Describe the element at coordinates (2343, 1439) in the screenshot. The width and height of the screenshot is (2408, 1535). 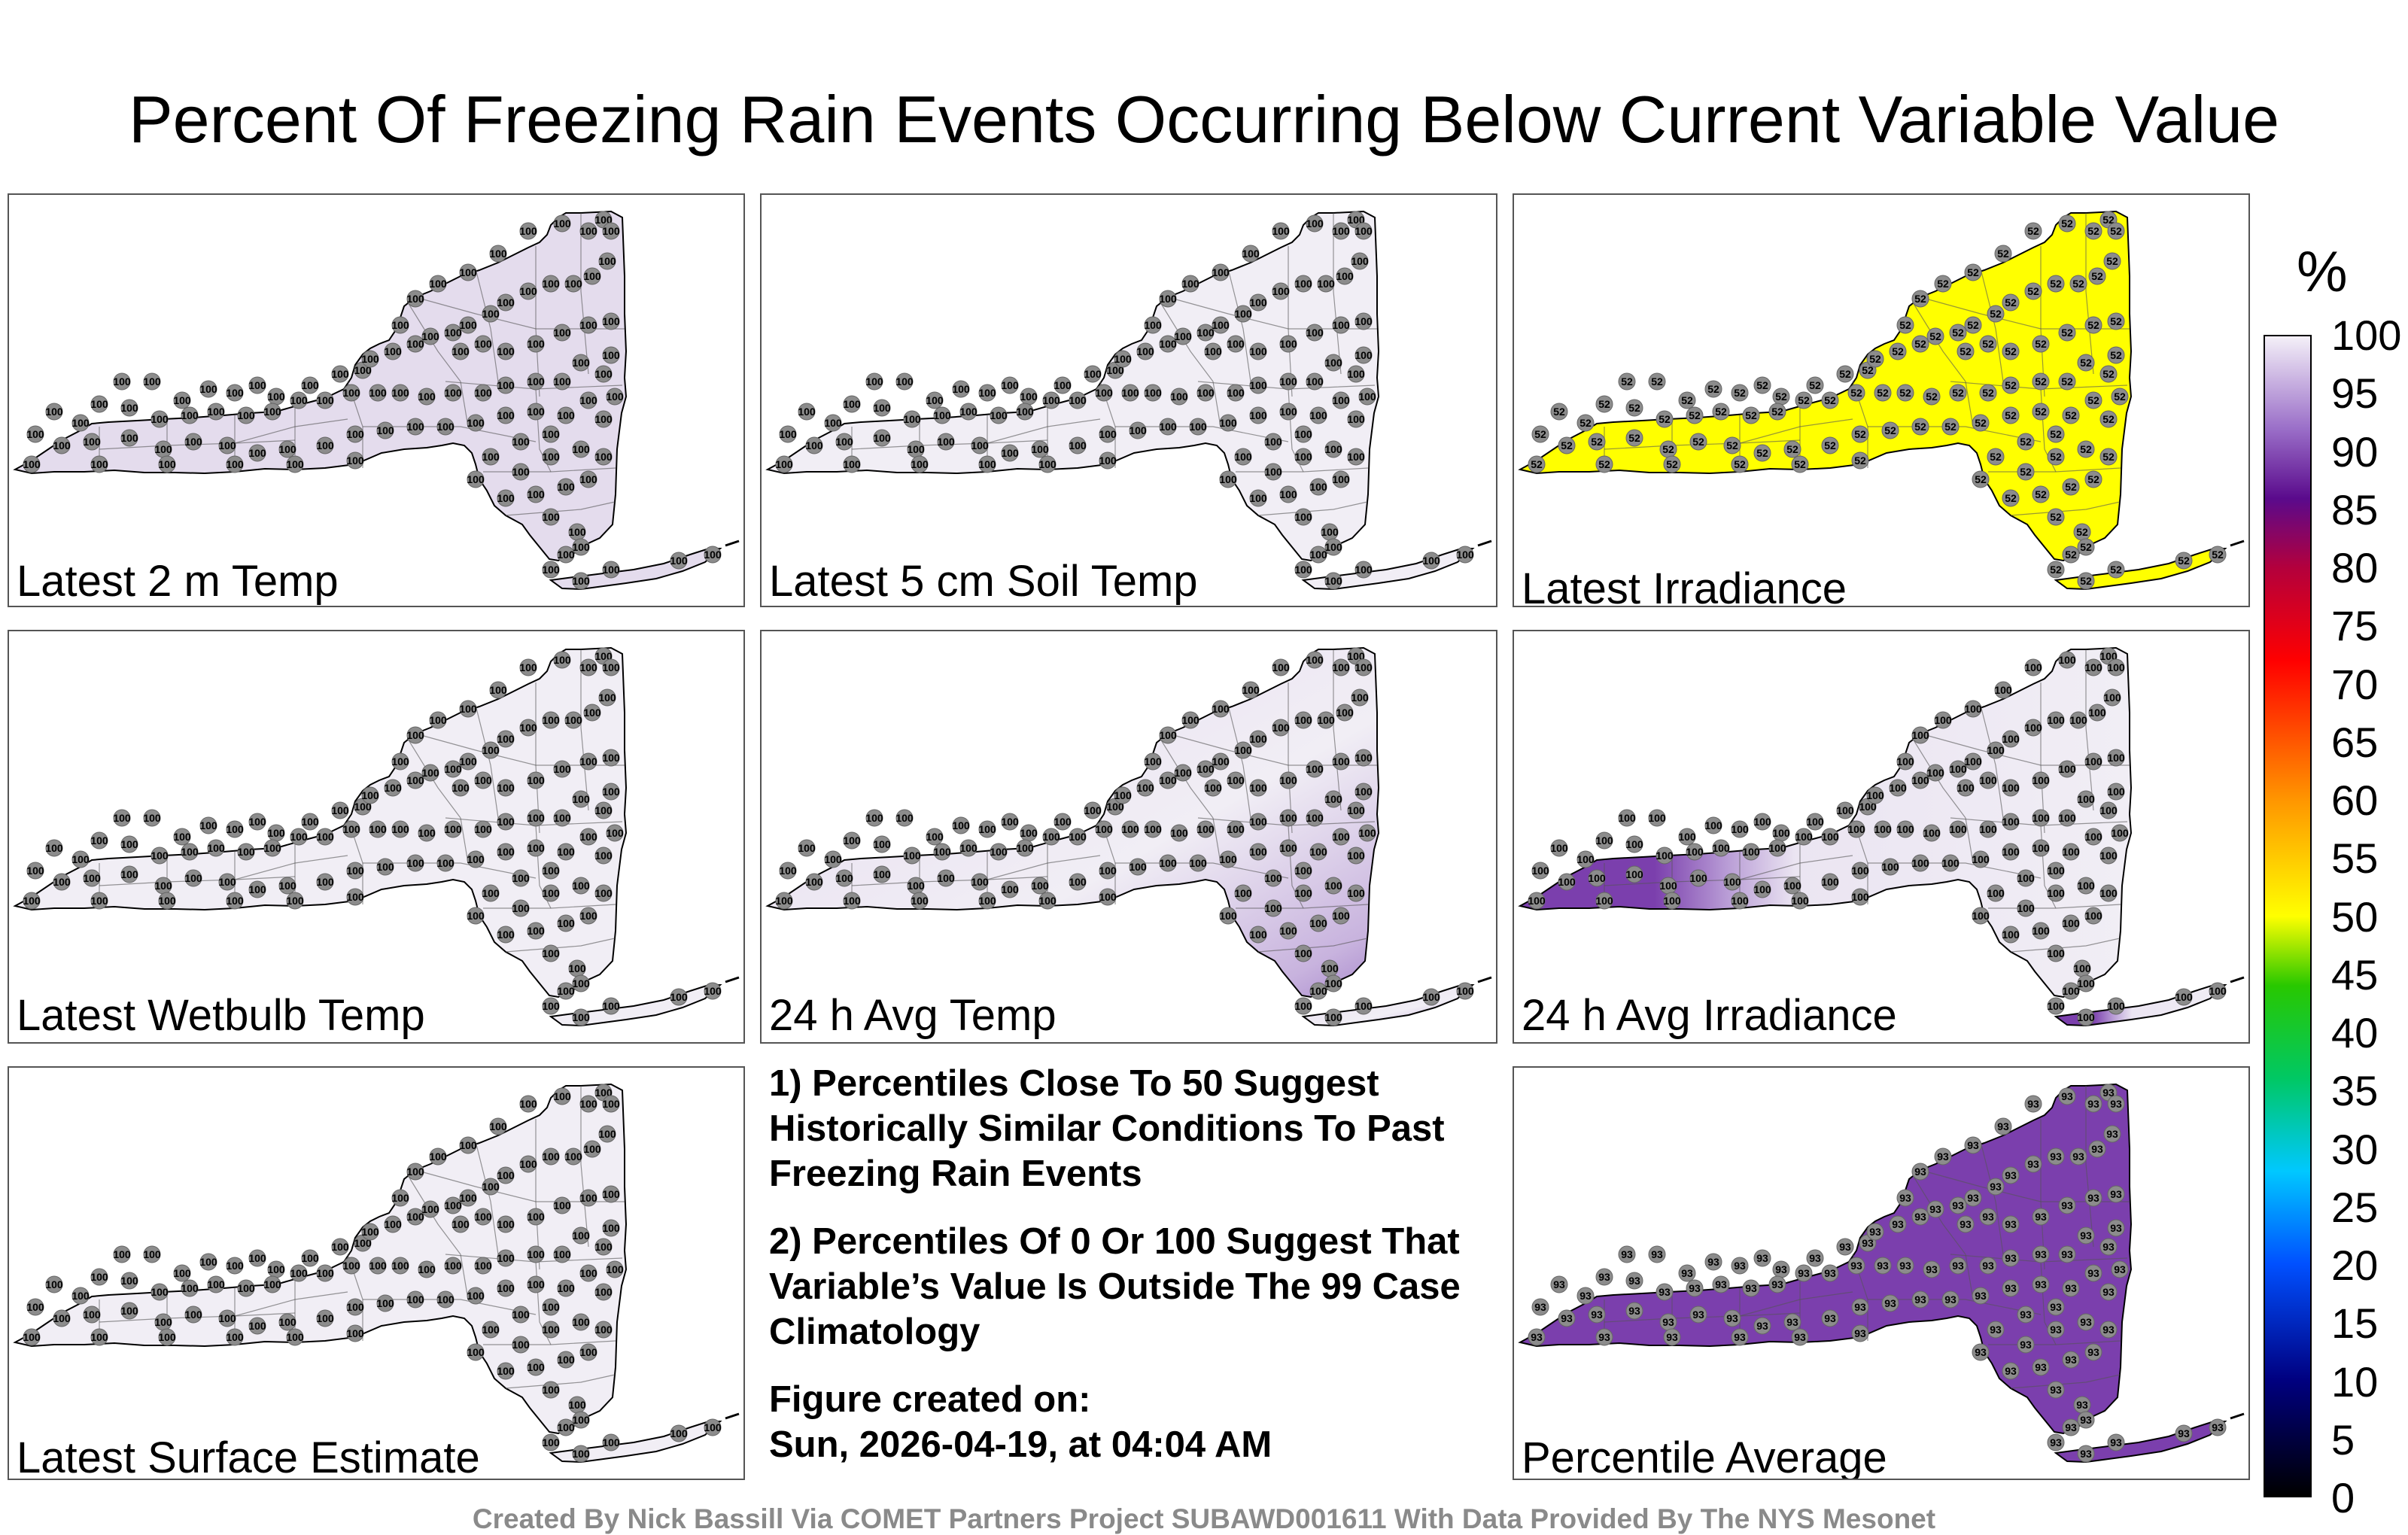
I see `colorbar-tick: 5` at that location.